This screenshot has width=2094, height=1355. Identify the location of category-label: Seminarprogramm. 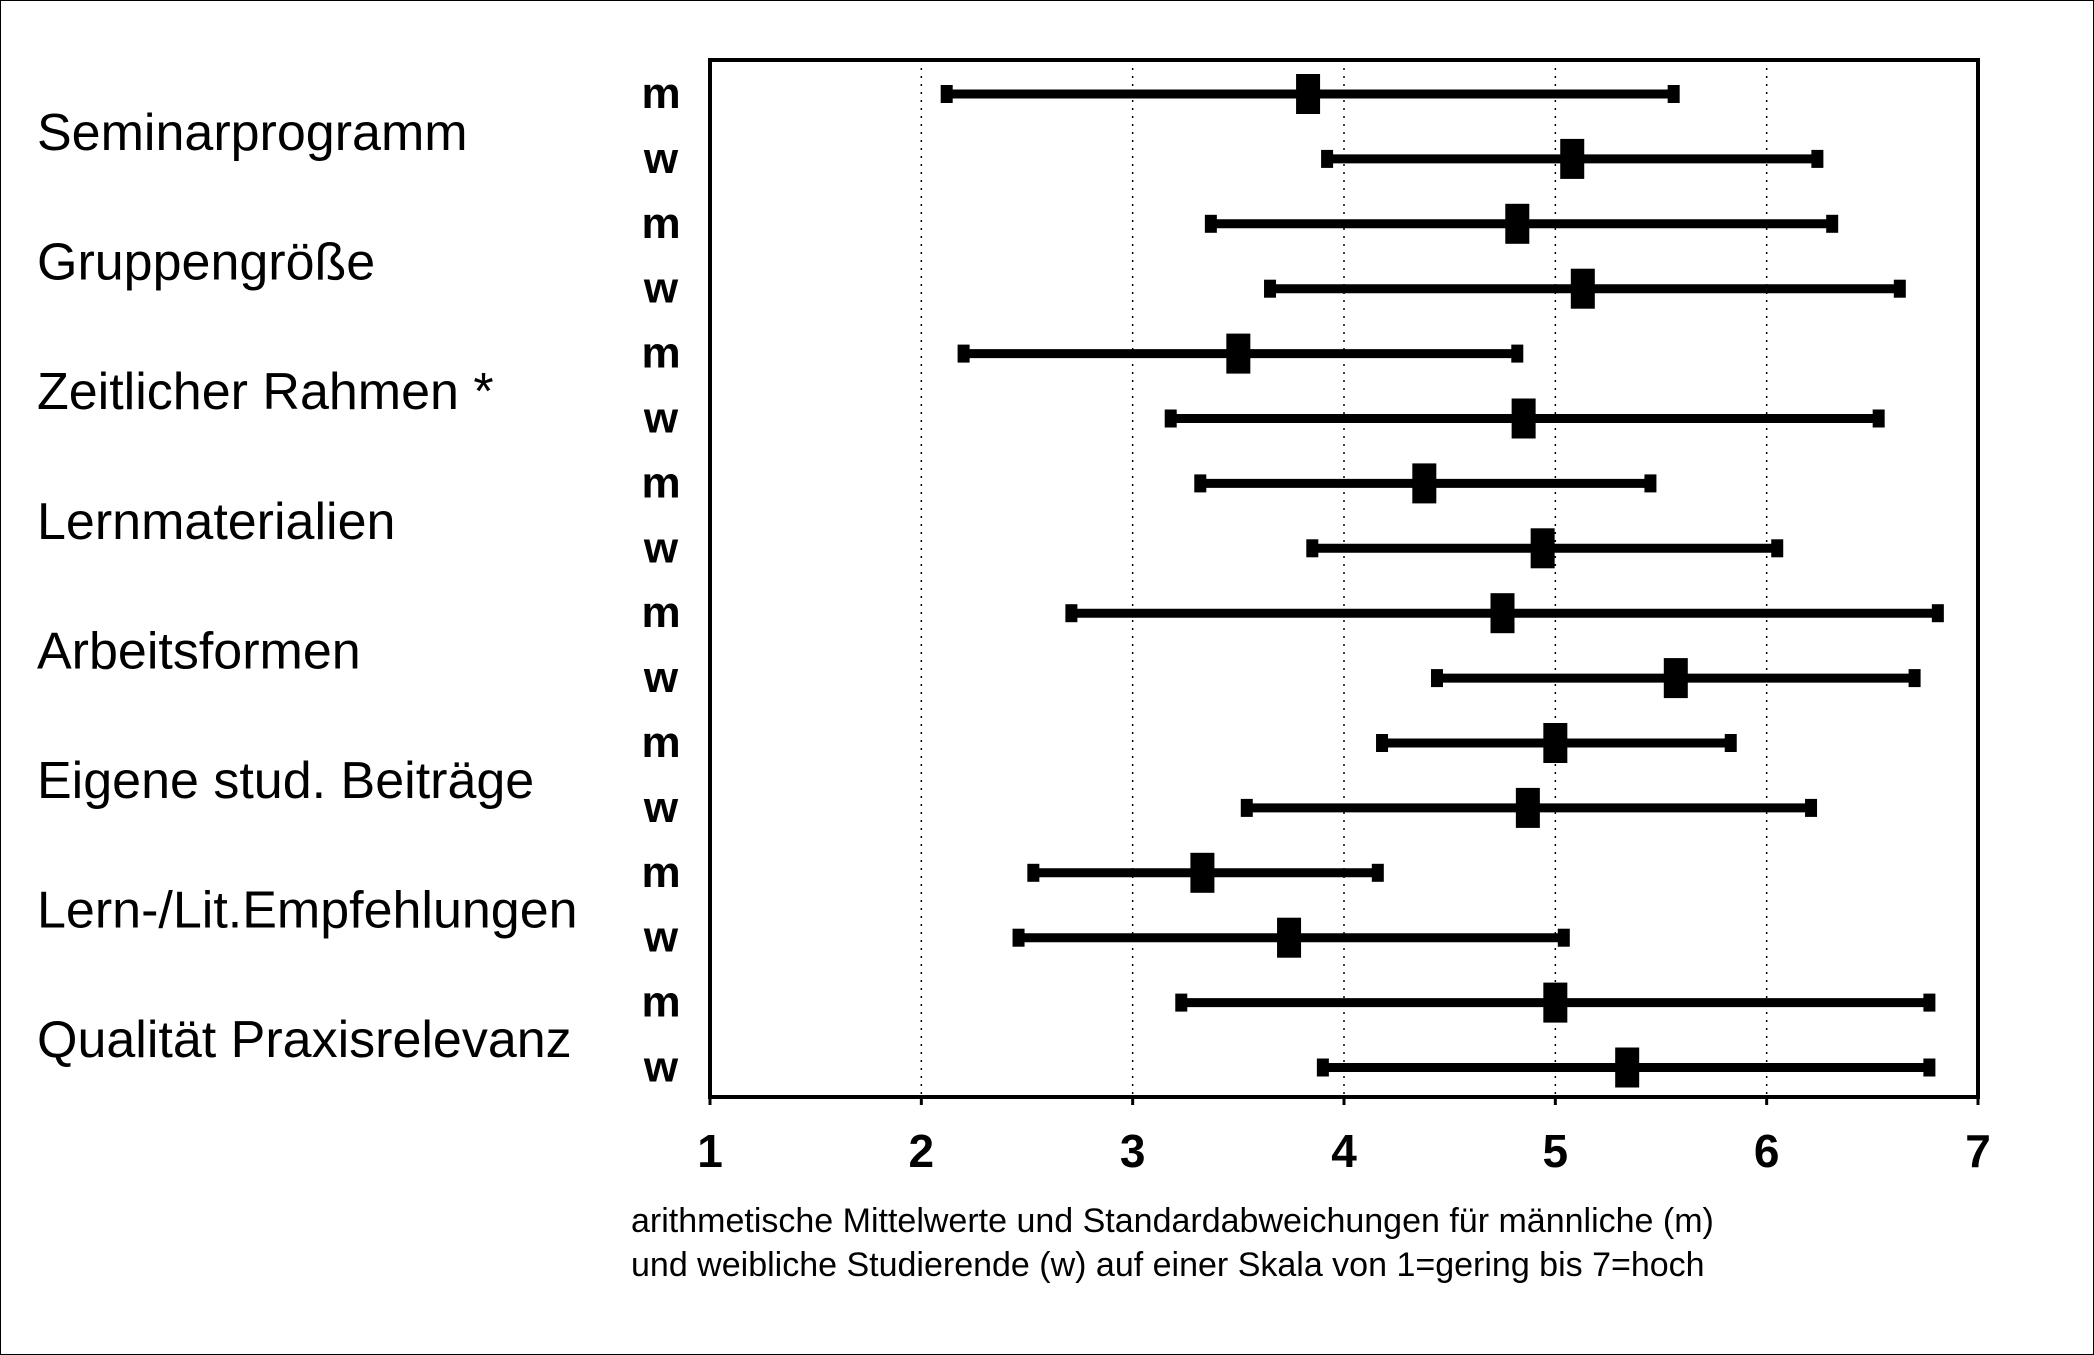
(252, 133).